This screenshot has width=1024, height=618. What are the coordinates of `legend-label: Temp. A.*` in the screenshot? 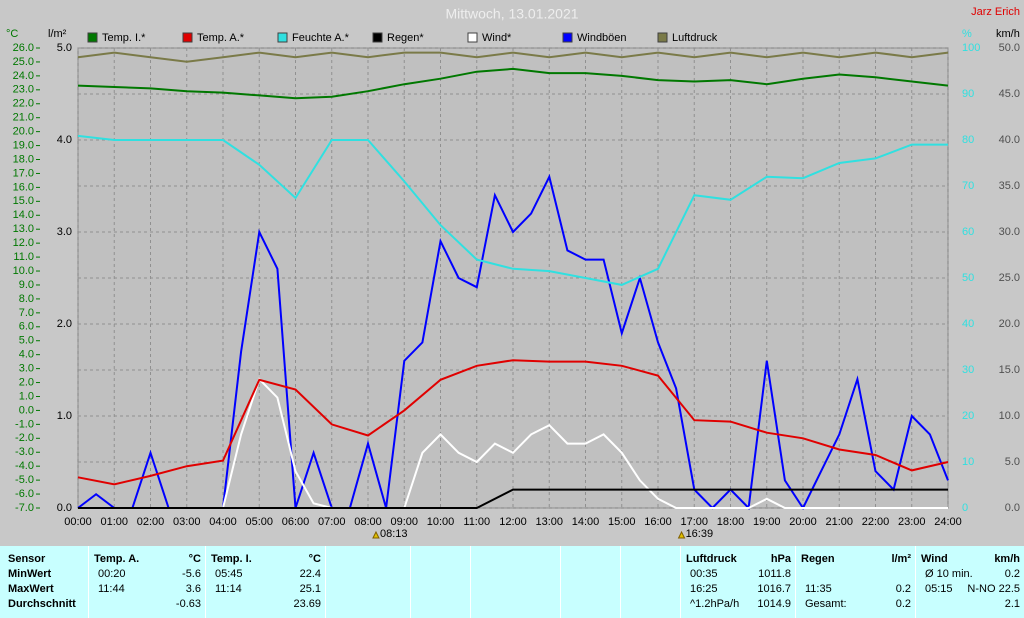 It's located at (221, 38).